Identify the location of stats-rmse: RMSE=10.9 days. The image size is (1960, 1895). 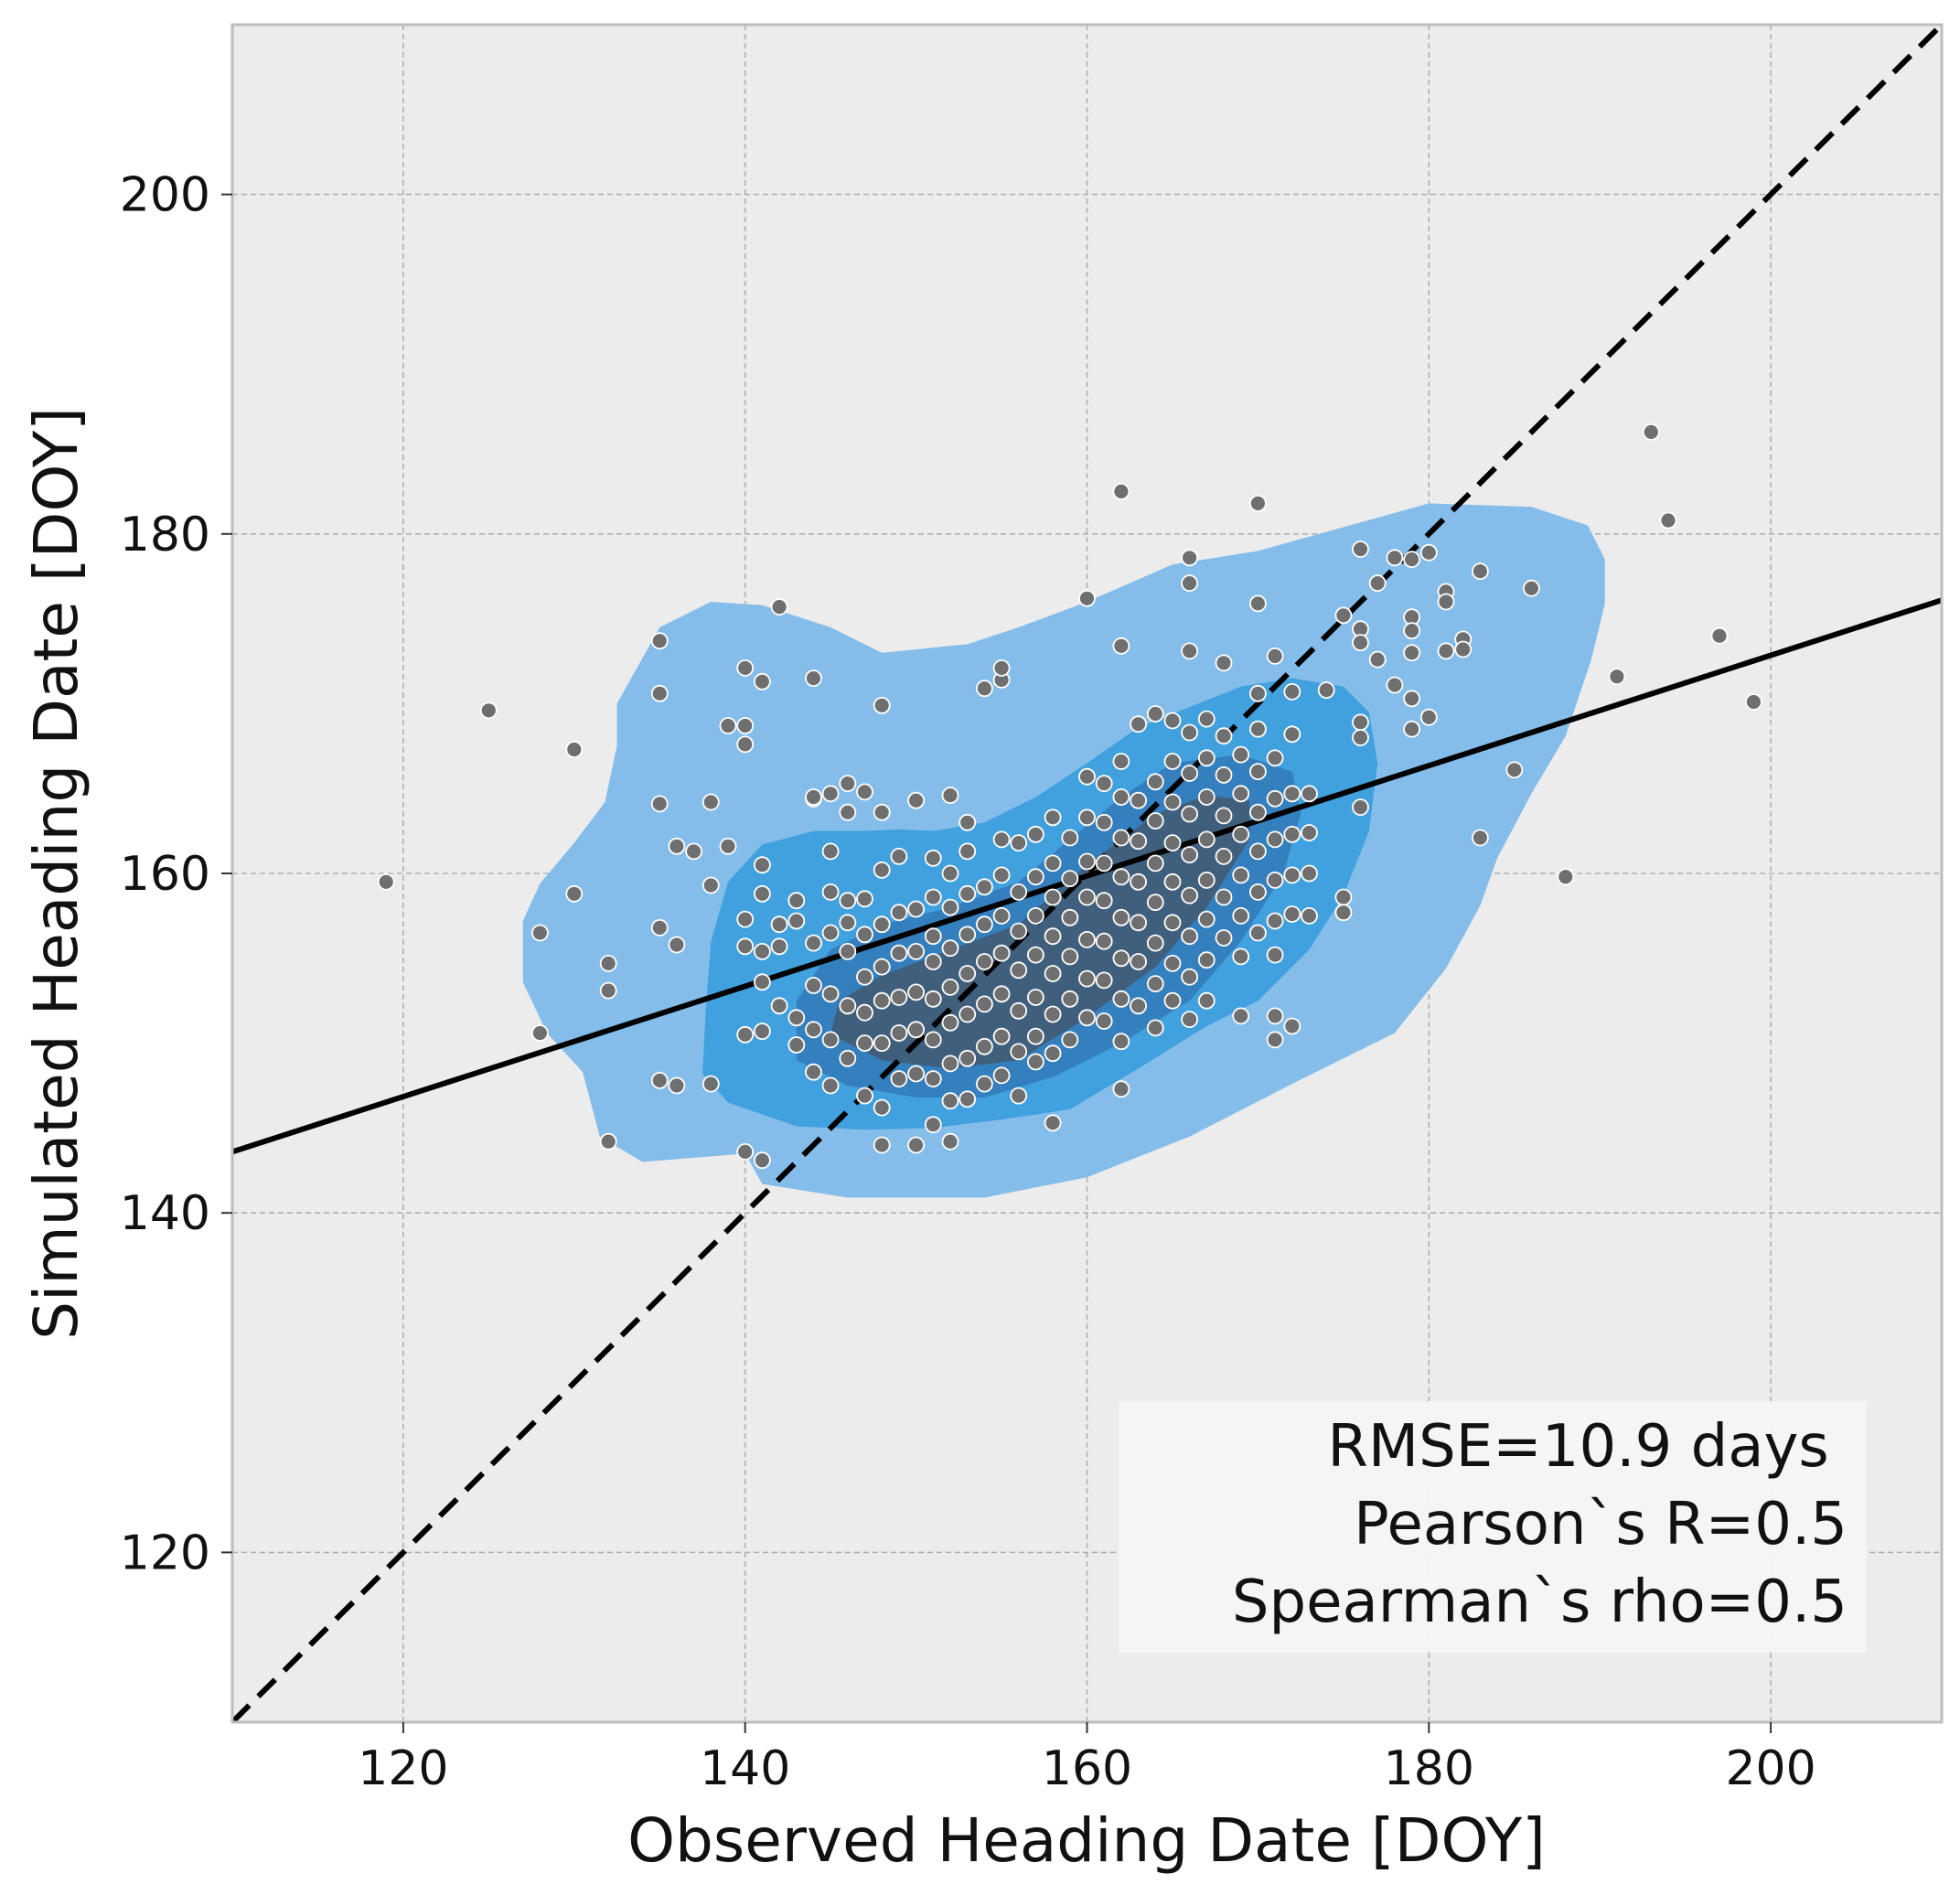
(1587, 1447).